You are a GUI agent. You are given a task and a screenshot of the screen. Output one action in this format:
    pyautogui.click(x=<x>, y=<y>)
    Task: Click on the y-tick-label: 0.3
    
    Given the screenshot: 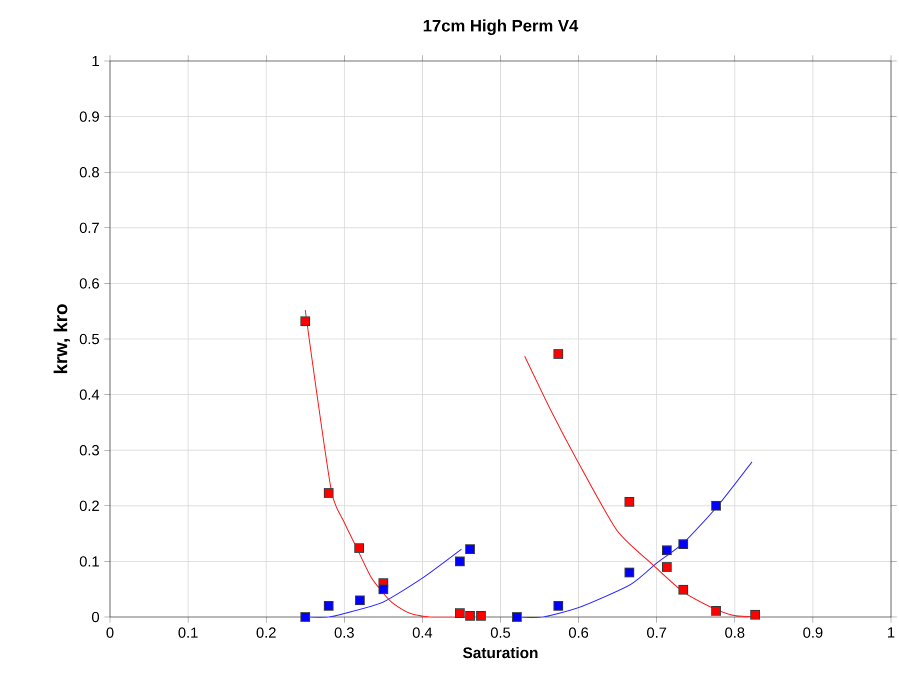 What is the action you would take?
    pyautogui.click(x=89, y=450)
    